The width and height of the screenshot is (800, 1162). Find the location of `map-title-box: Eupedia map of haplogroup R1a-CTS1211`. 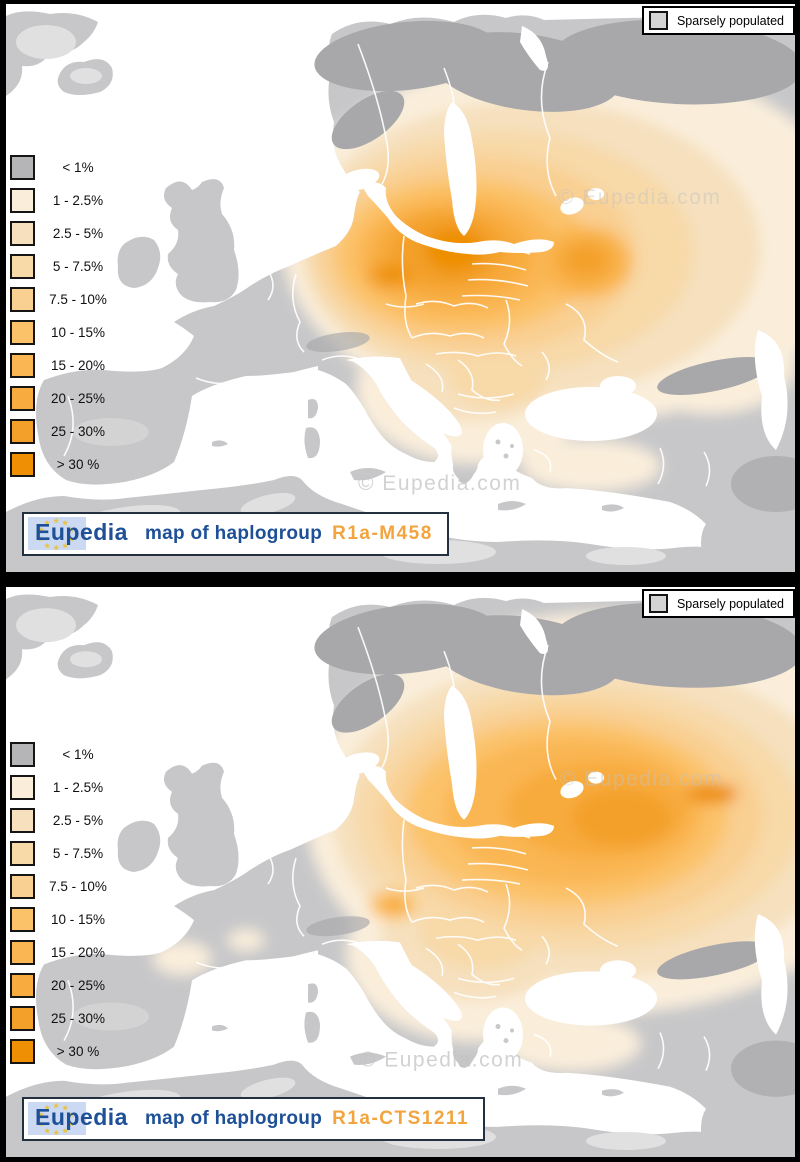

map-title-box: Eupedia map of haplogroup R1a-CTS1211 is located at coordinates (254, 1119).